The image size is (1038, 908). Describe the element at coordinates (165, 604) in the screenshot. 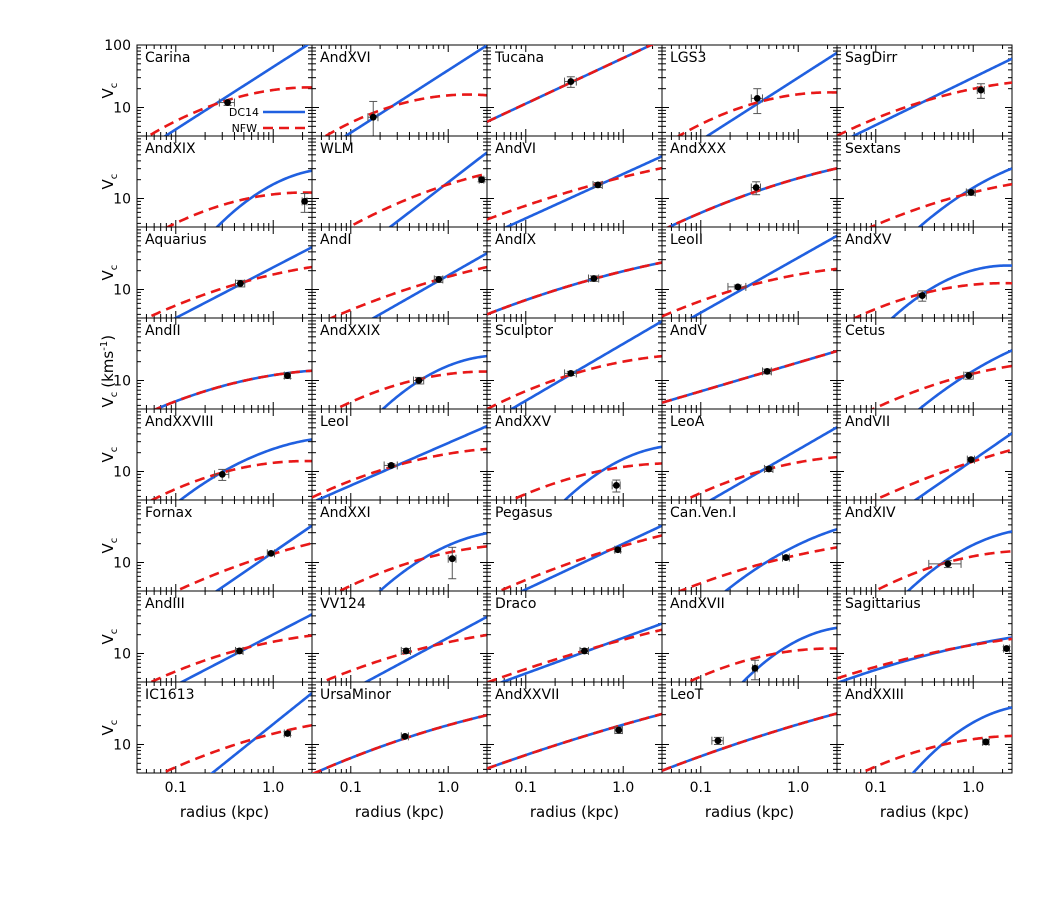

I see `panel-title: AndIII` at that location.